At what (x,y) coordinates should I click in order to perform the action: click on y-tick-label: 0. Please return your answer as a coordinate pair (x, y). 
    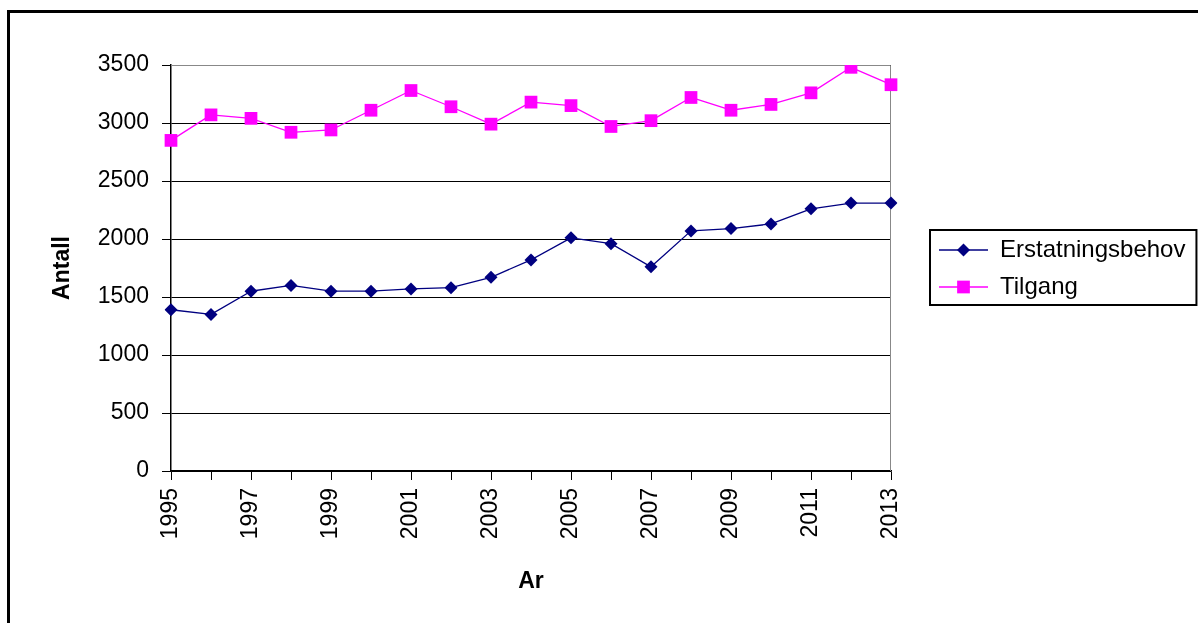
    Looking at the image, I should click on (142, 469).